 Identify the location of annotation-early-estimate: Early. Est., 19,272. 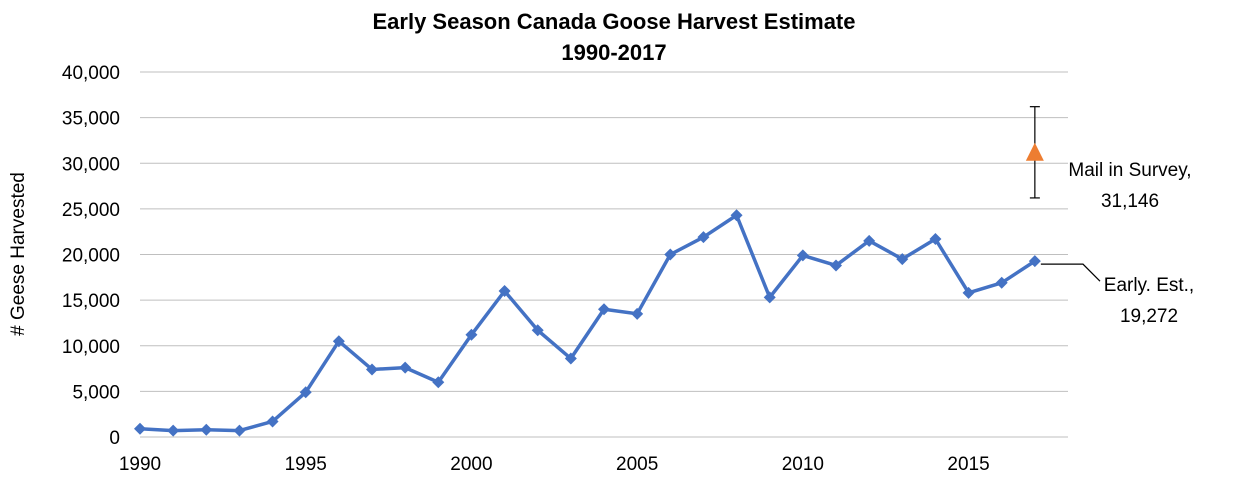
(1149, 301).